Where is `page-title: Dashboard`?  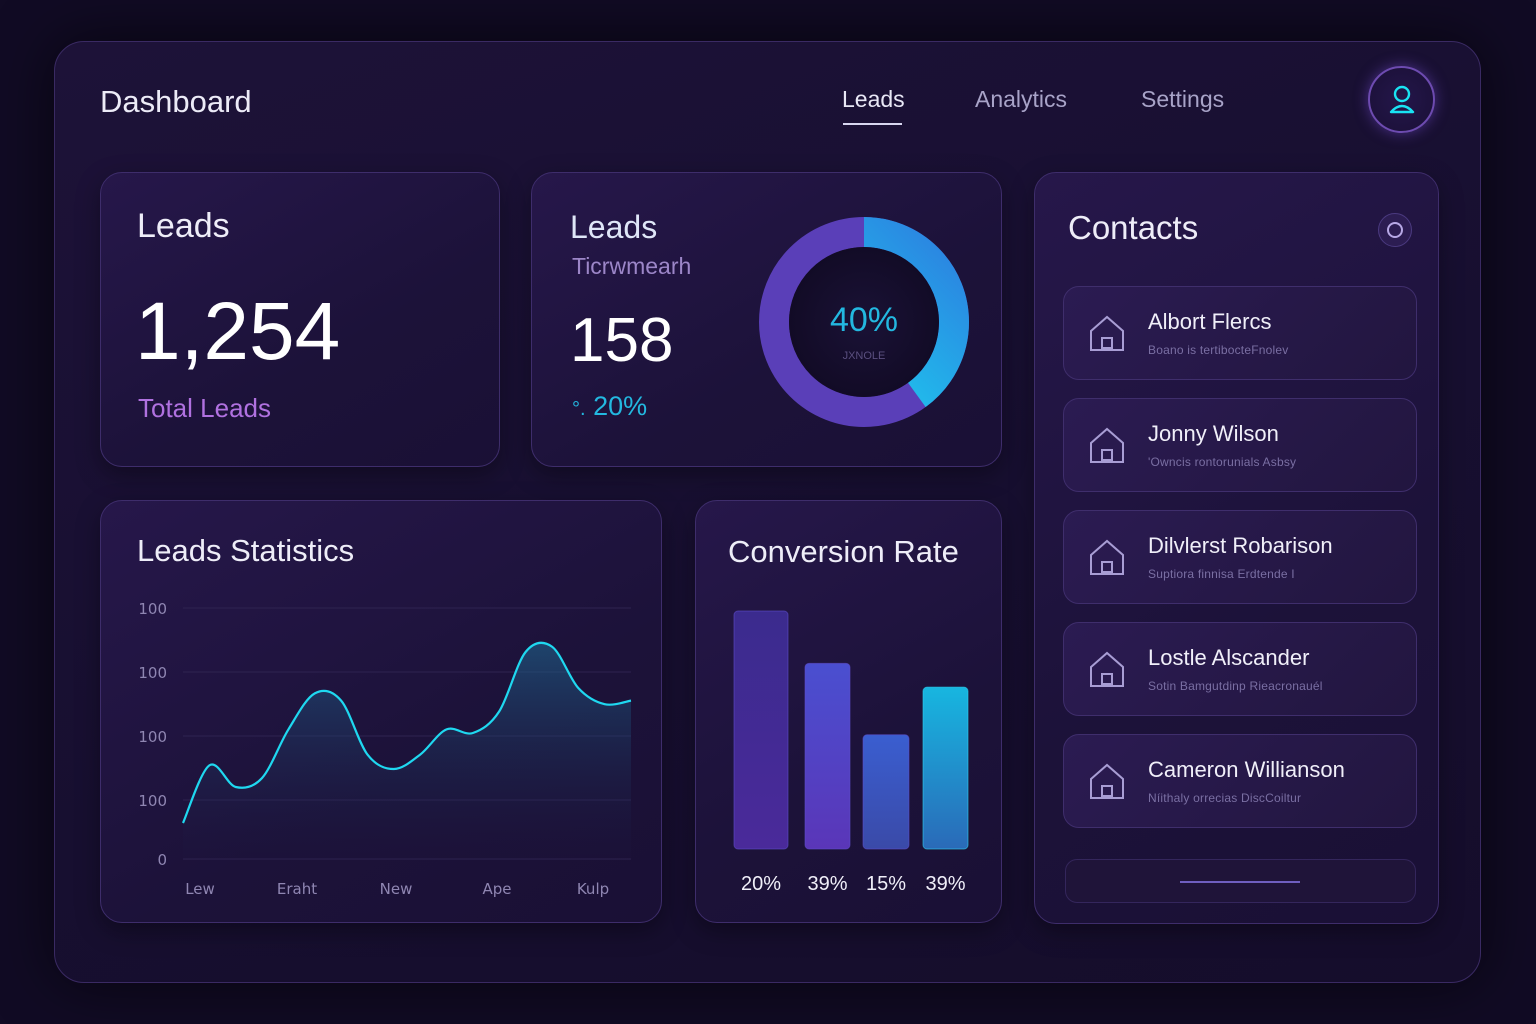
page-title: Dashboard is located at coordinates (176, 101).